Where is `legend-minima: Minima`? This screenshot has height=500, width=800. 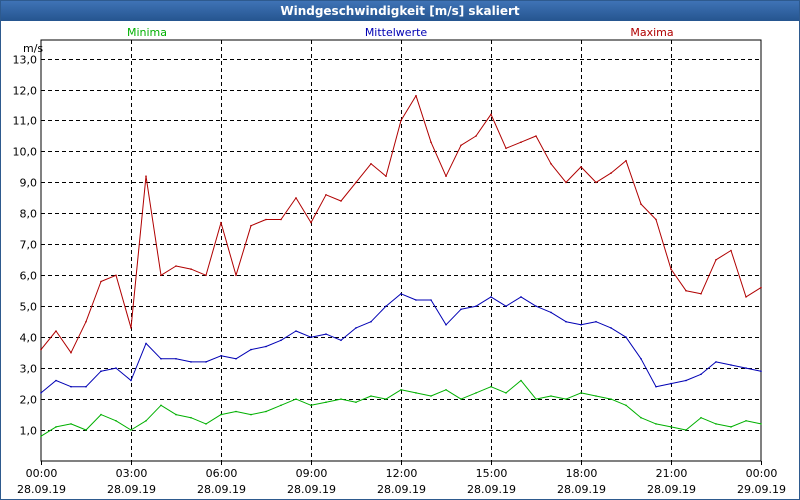
legend-minima: Minima is located at coordinates (147, 32).